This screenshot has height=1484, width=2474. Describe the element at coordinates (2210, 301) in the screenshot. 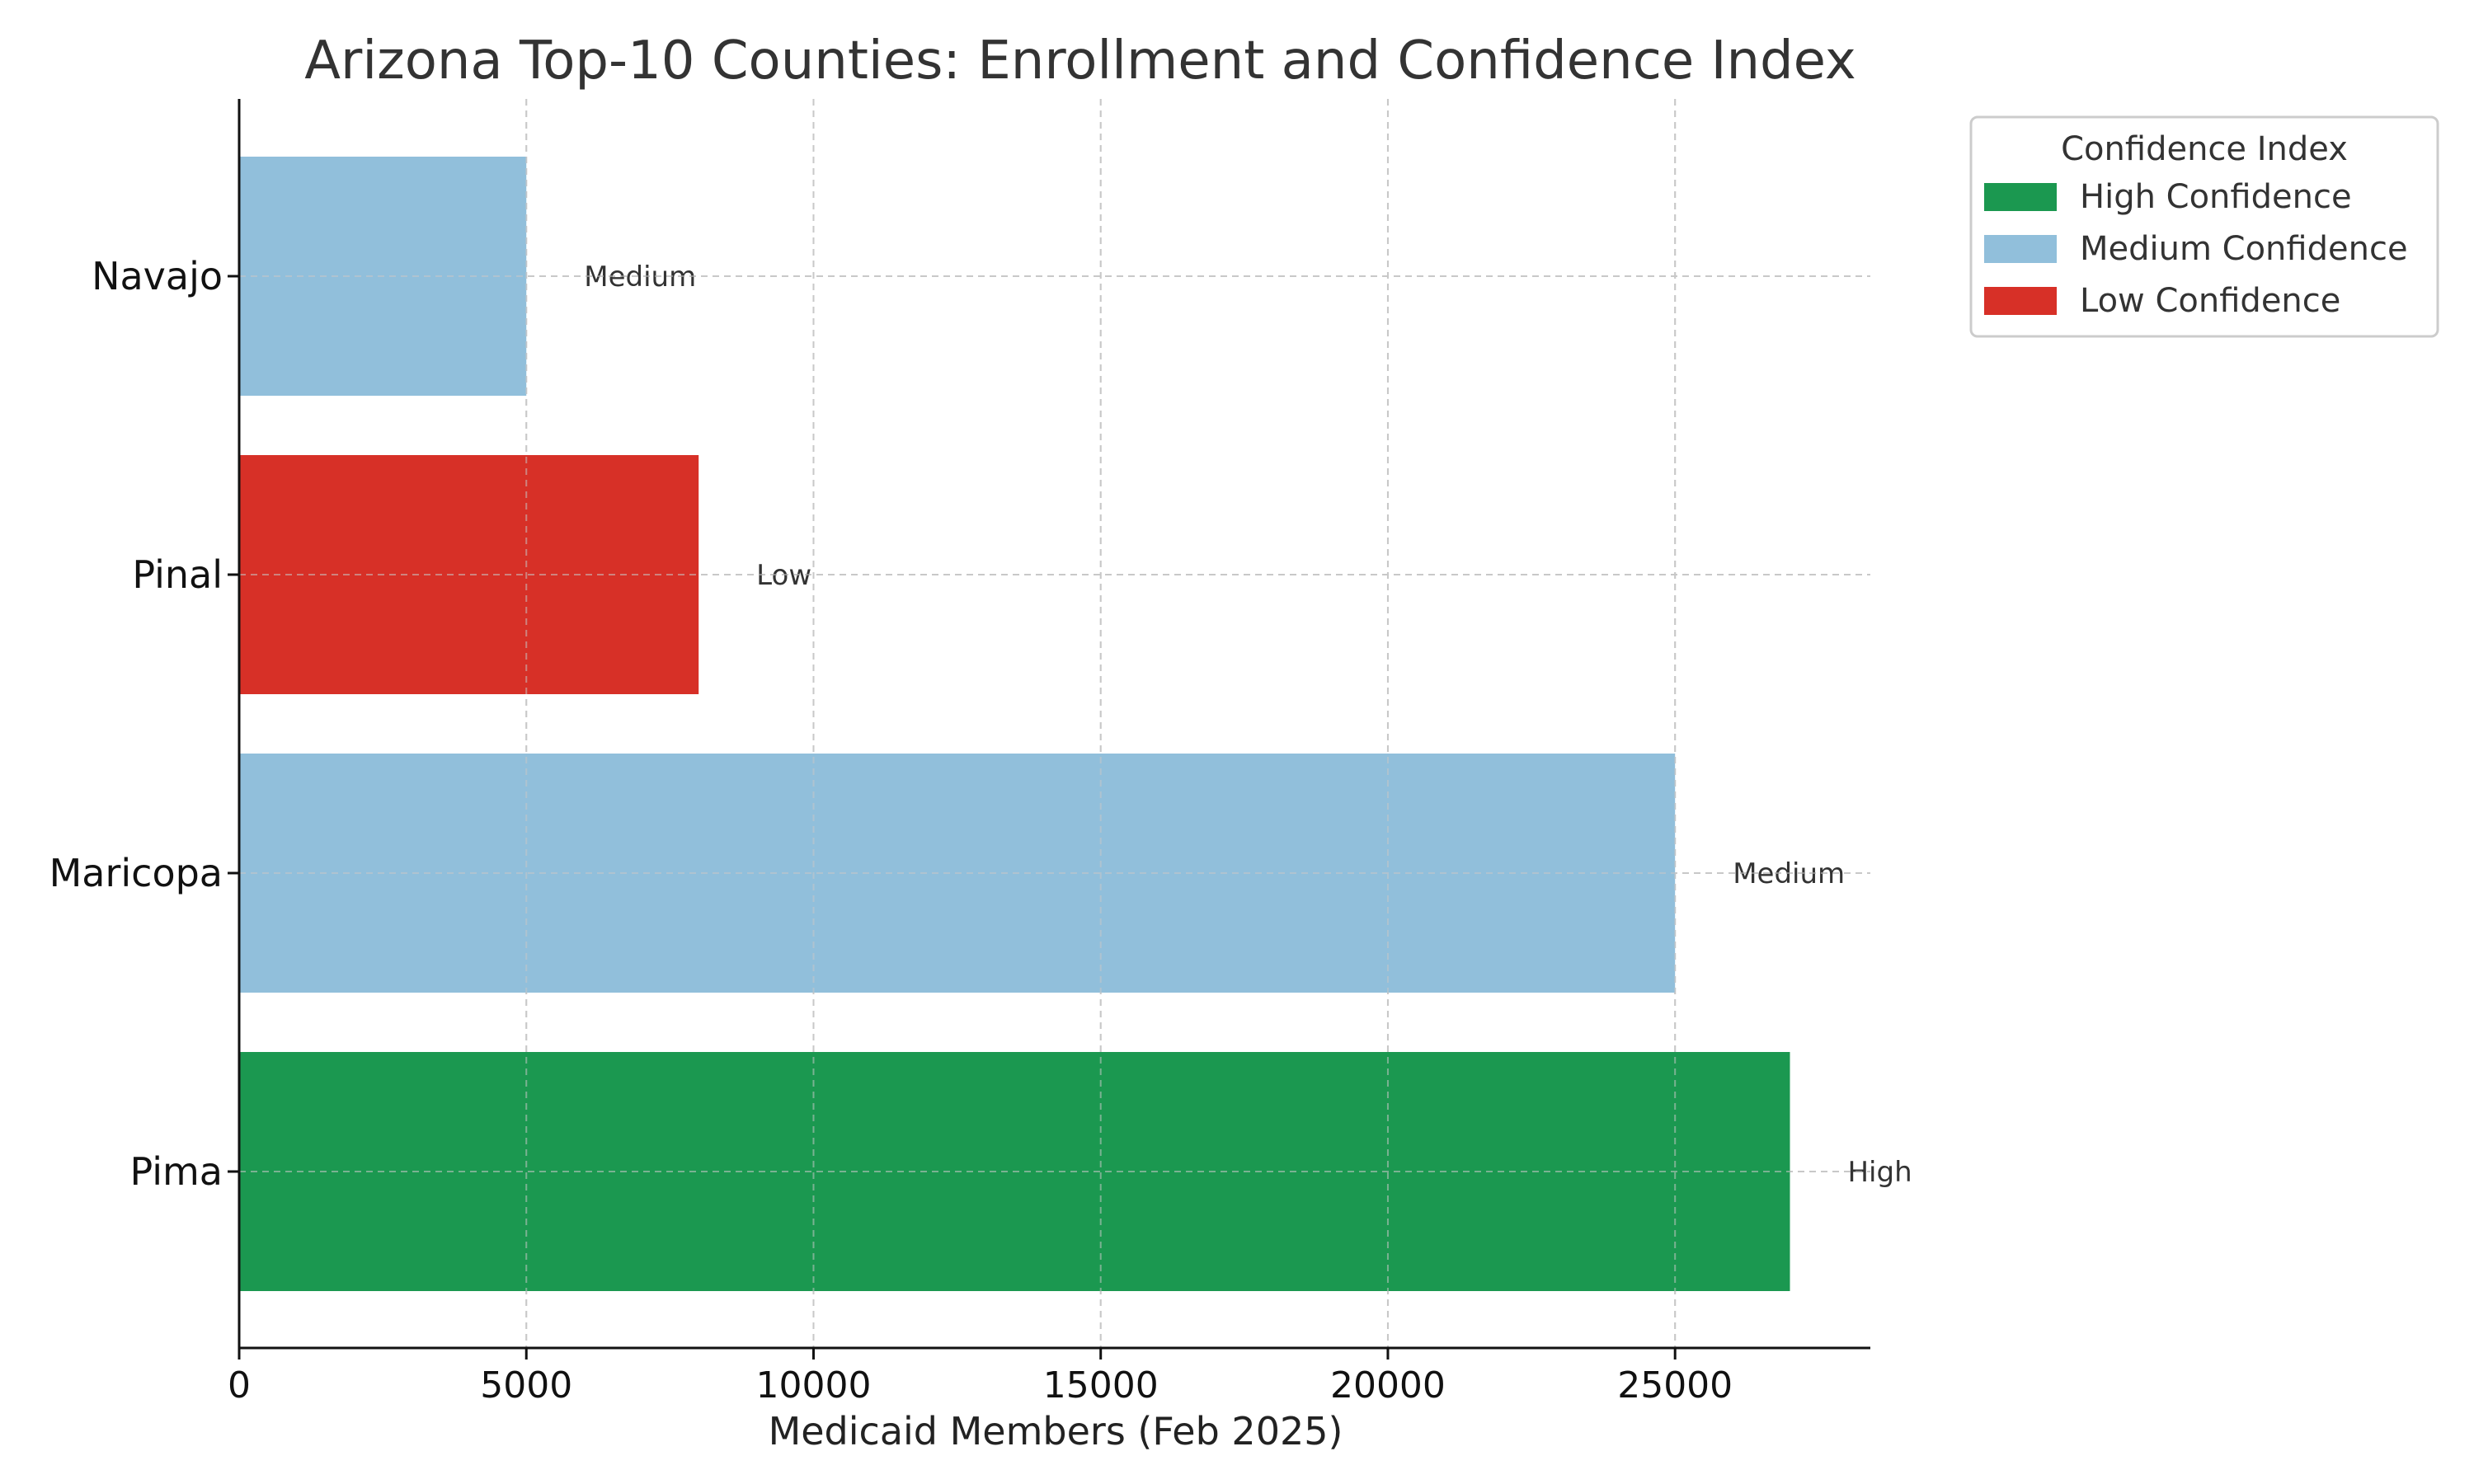

I see `legend-label-low: Low Confidence` at that location.